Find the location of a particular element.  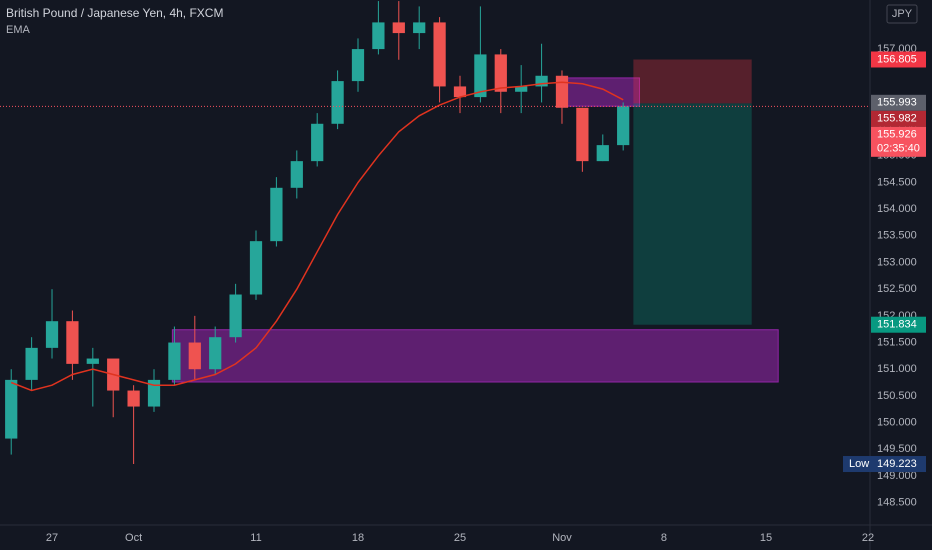

x-tick-label: 25 is located at coordinates (460, 538).